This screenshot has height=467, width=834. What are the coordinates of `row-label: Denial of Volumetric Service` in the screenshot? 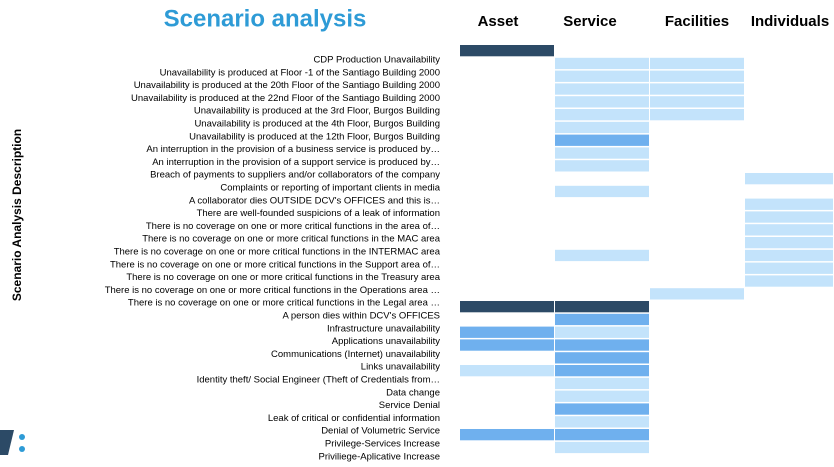 It's located at (380, 431).